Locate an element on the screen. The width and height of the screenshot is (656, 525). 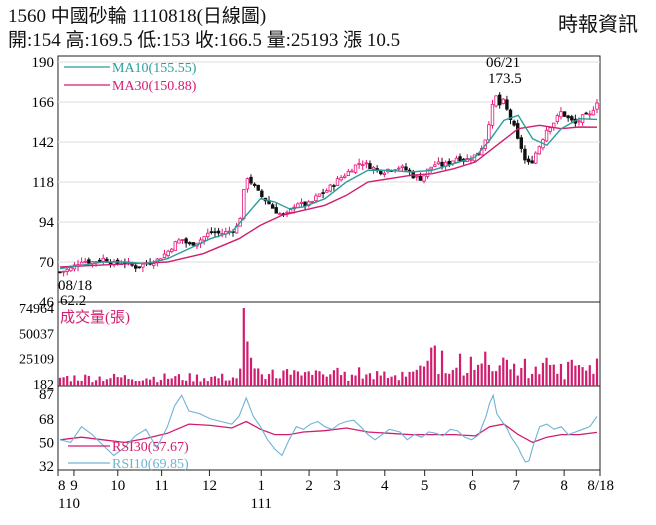
x-tick-label: 7 is located at coordinates (517, 486).